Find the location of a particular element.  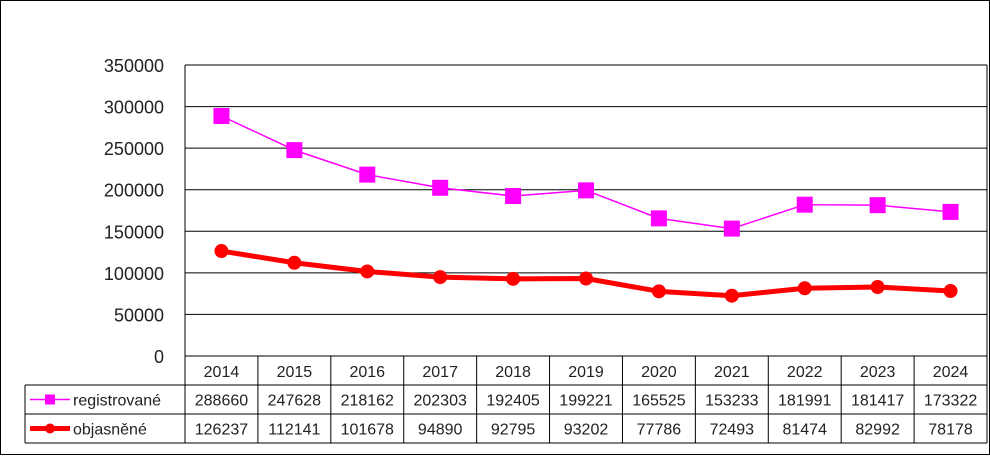

data-table-cell: 199221 is located at coordinates (585, 401).